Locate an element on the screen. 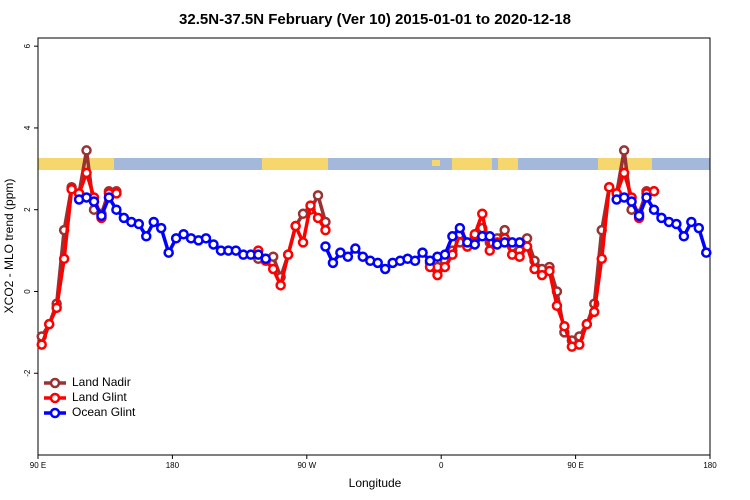  x-tick-label: 180 is located at coordinates (710, 465).